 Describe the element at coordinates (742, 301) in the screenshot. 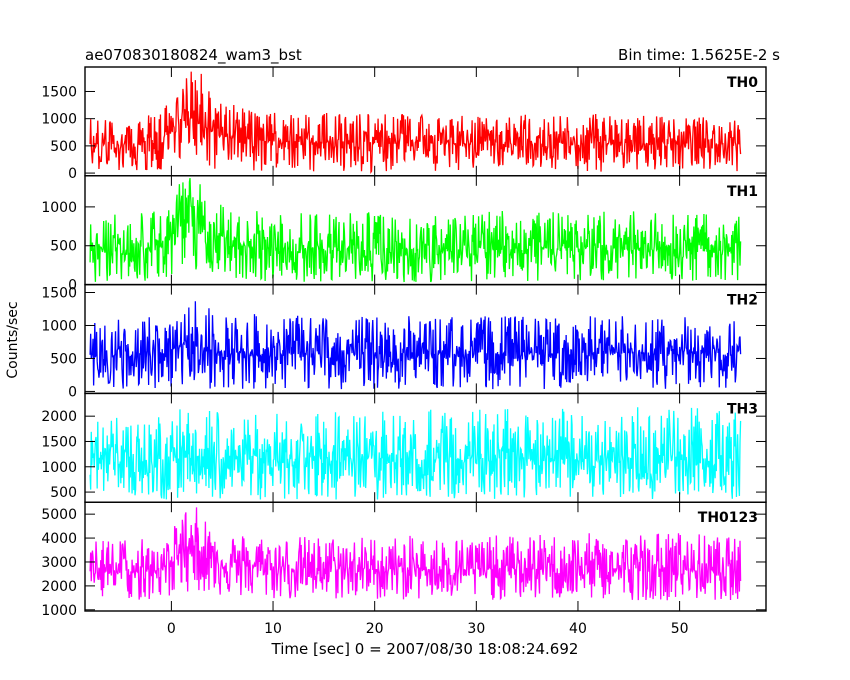

I see `series-label-th2: TH2` at that location.